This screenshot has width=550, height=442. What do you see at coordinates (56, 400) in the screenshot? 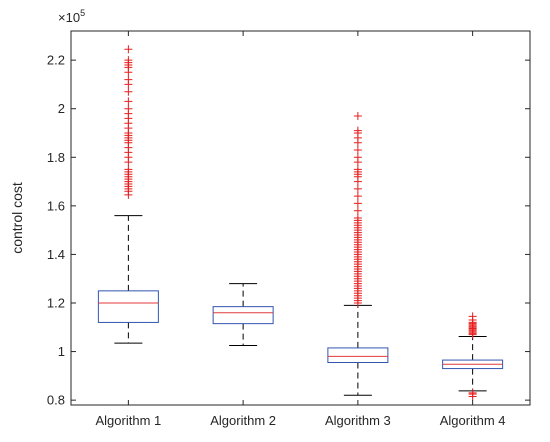
I see `y-tick-label: 0.8` at bounding box center [56, 400].